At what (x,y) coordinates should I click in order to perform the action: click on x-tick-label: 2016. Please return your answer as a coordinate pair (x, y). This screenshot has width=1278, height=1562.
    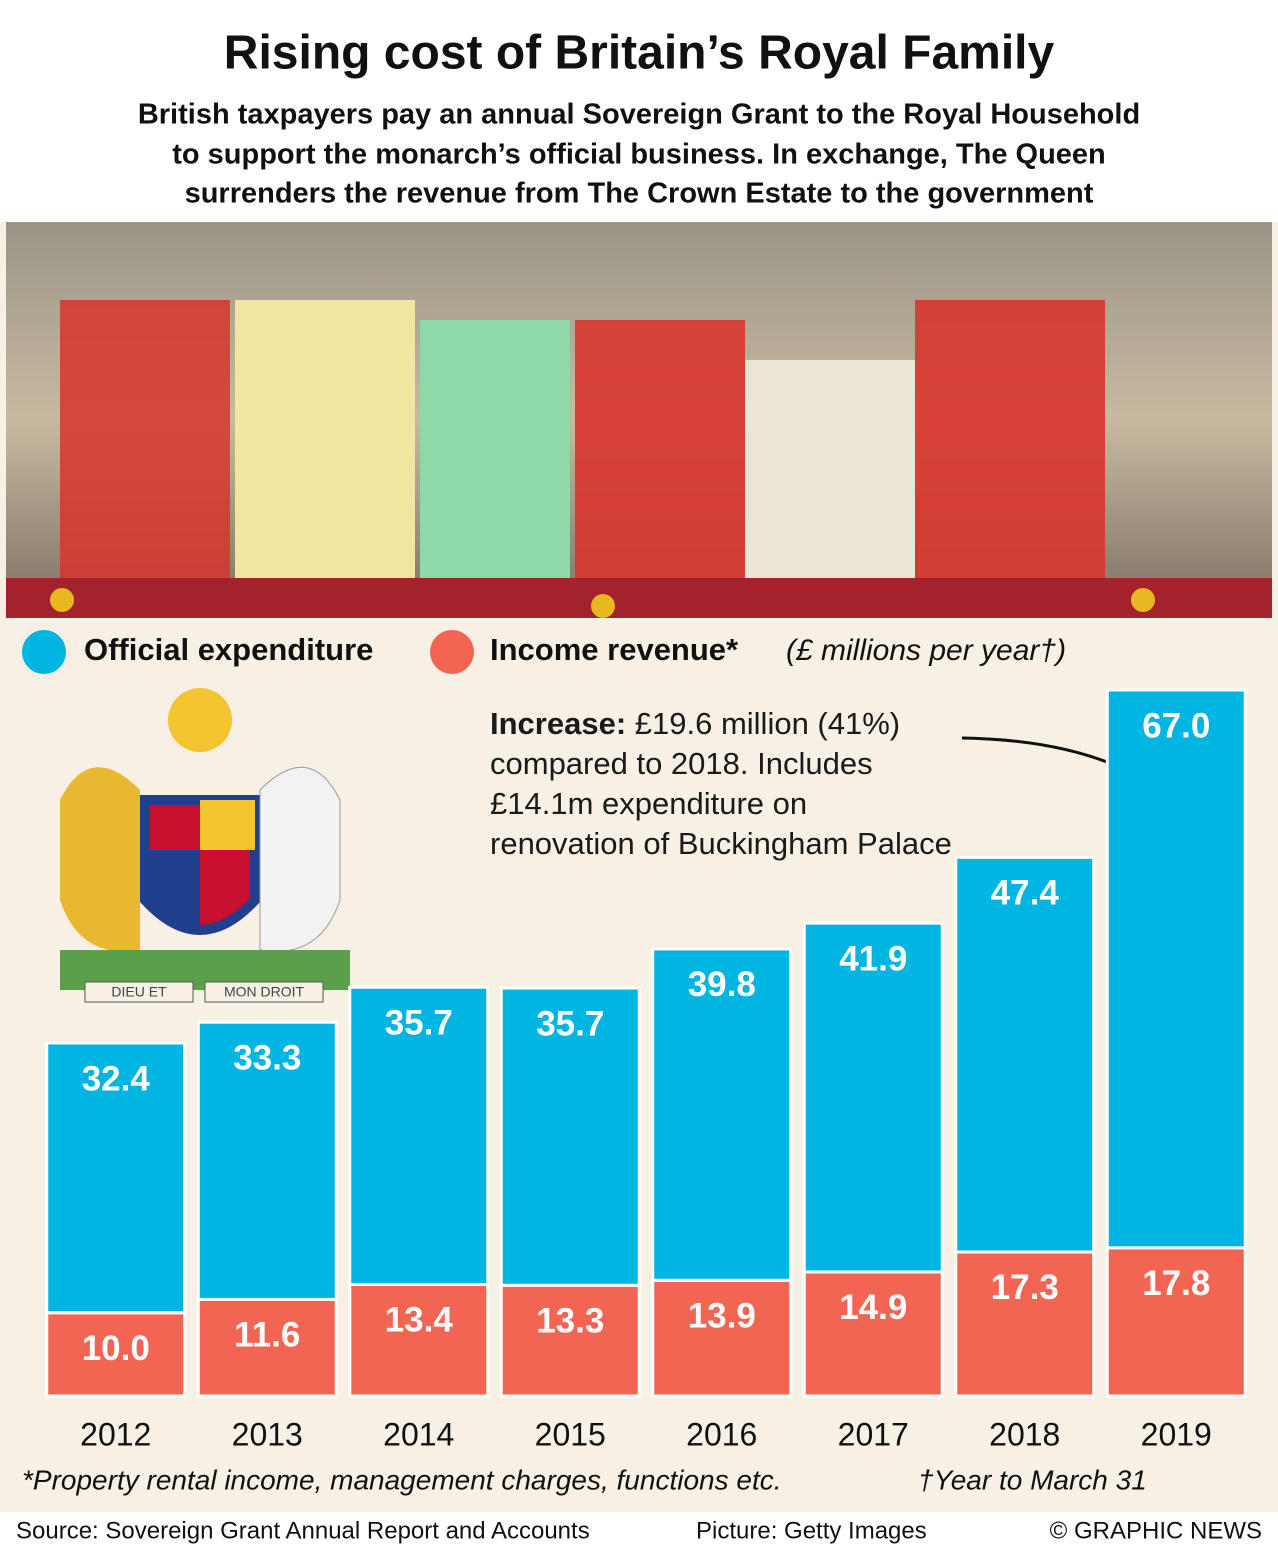
    Looking at the image, I should click on (721, 1434).